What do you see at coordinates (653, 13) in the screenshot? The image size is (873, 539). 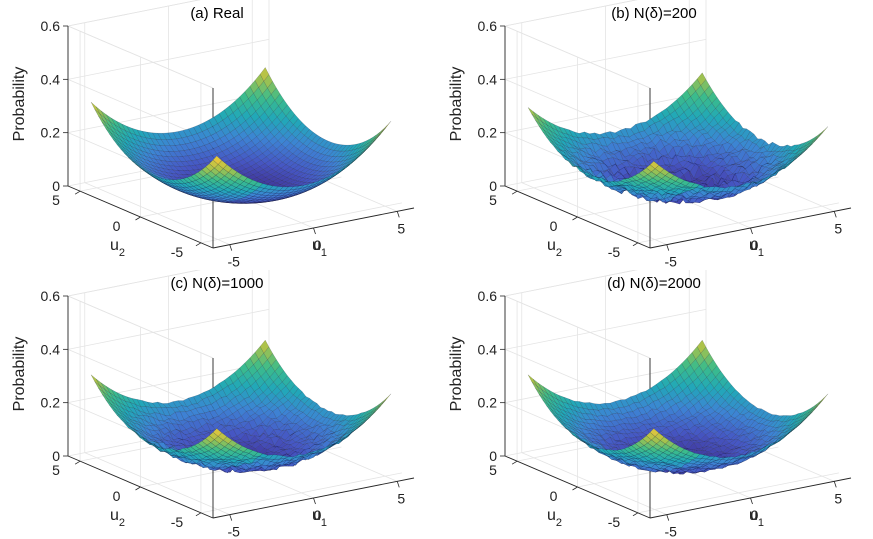 I see `subplot-title: (b) N(δ)=200` at bounding box center [653, 13].